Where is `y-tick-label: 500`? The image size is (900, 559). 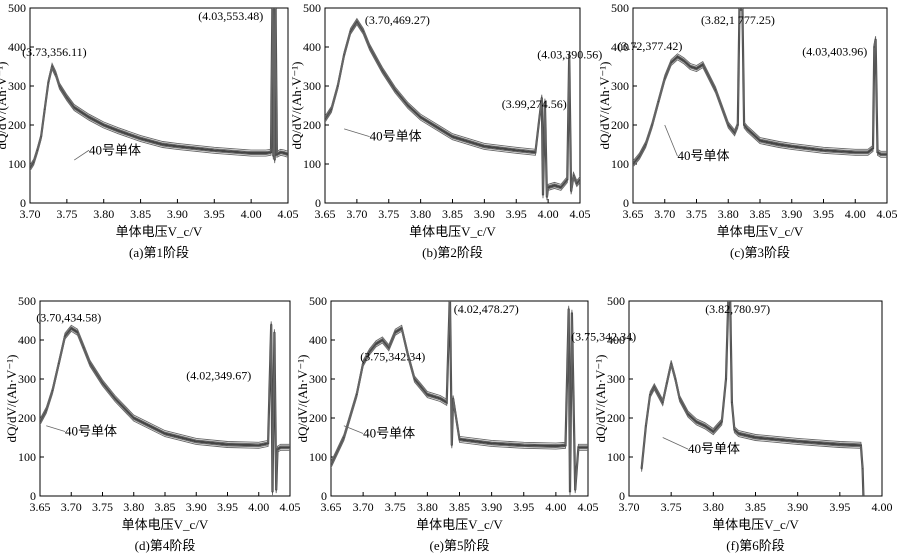
y-tick-label: 500 is located at coordinates (312, 8).